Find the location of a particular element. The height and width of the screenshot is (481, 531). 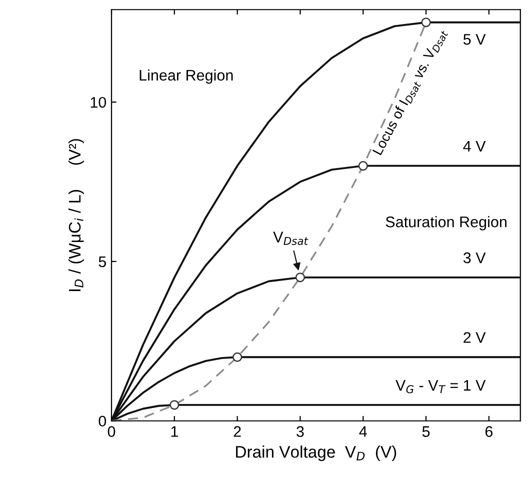

series-label: 5 V is located at coordinates (474, 39).